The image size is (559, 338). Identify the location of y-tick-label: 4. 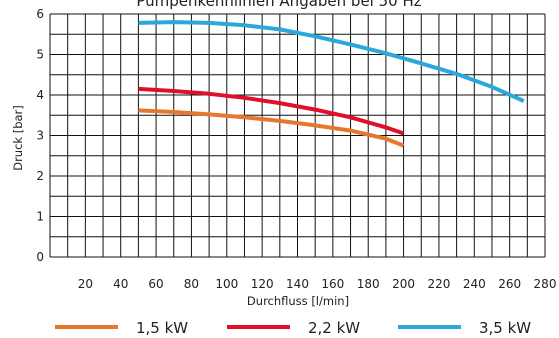
(40, 95).